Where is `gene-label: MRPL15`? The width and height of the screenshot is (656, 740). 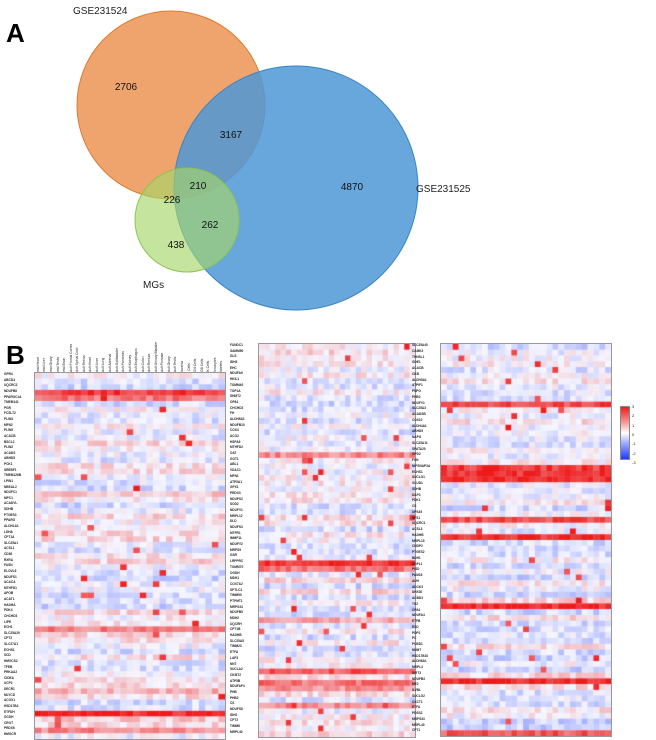
gene-label: MRPL15 is located at coordinates (418, 540).